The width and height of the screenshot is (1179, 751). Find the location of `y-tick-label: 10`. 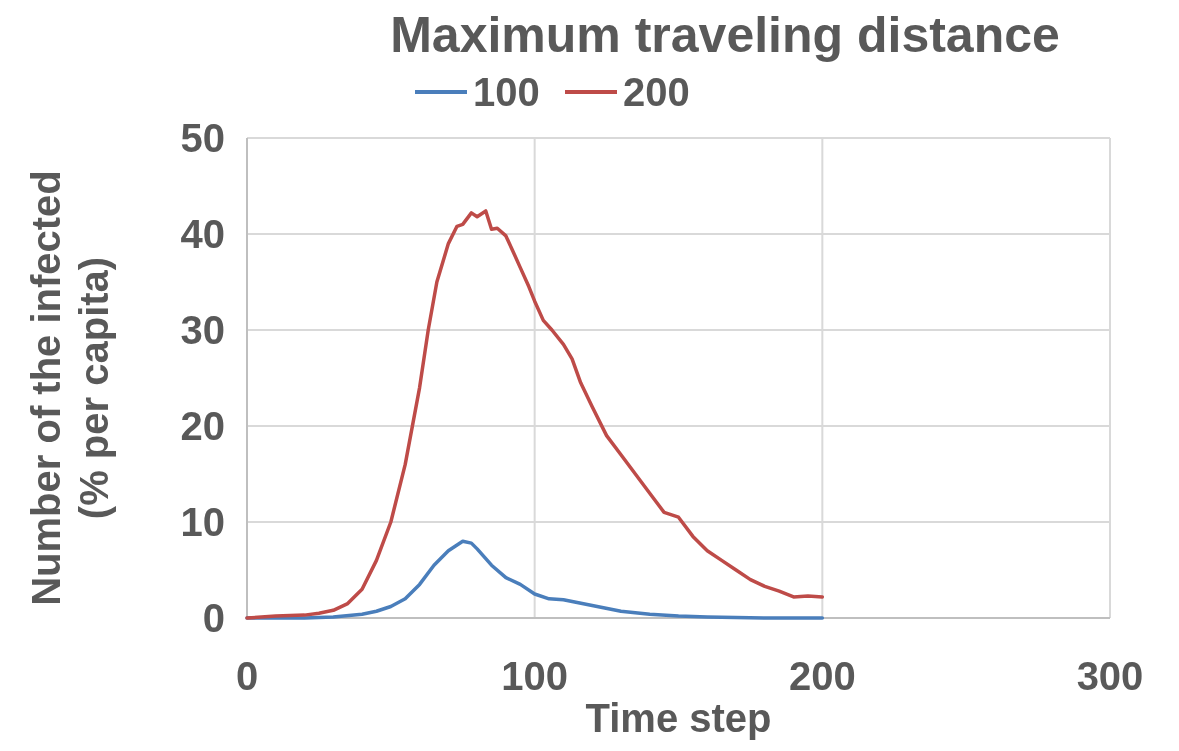

y-tick-label: 10 is located at coordinates (202, 522).